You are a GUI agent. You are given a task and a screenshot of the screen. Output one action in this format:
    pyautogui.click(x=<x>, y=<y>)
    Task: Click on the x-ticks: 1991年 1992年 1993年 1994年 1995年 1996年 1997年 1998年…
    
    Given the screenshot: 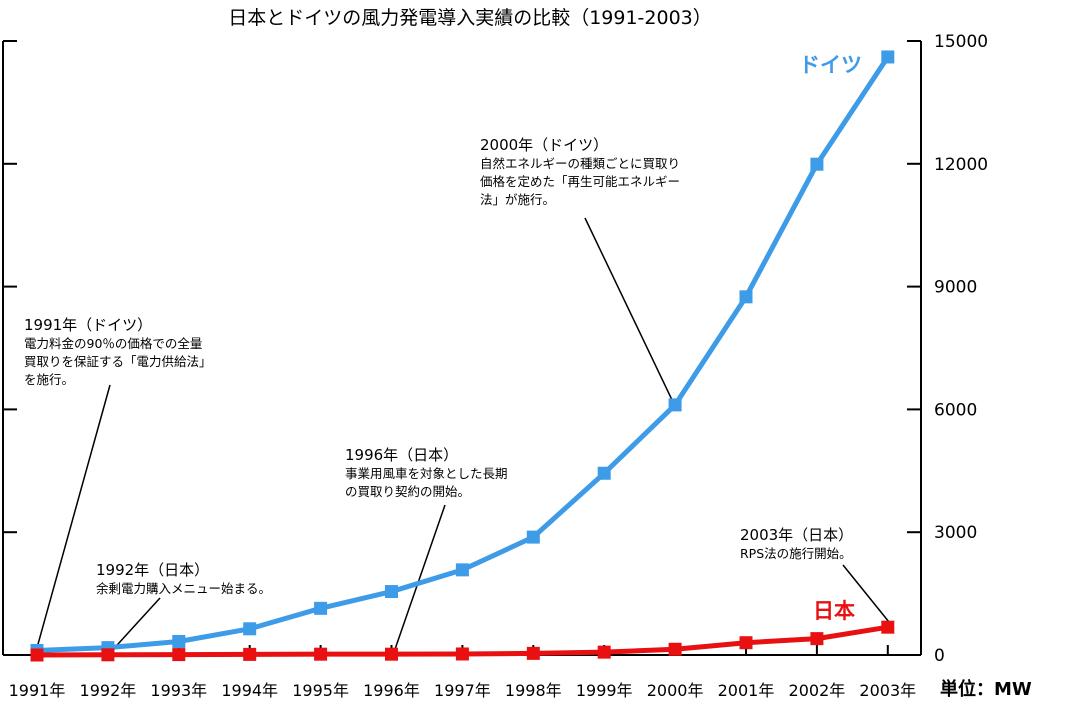 What is the action you would take?
    pyautogui.click(x=462, y=672)
    